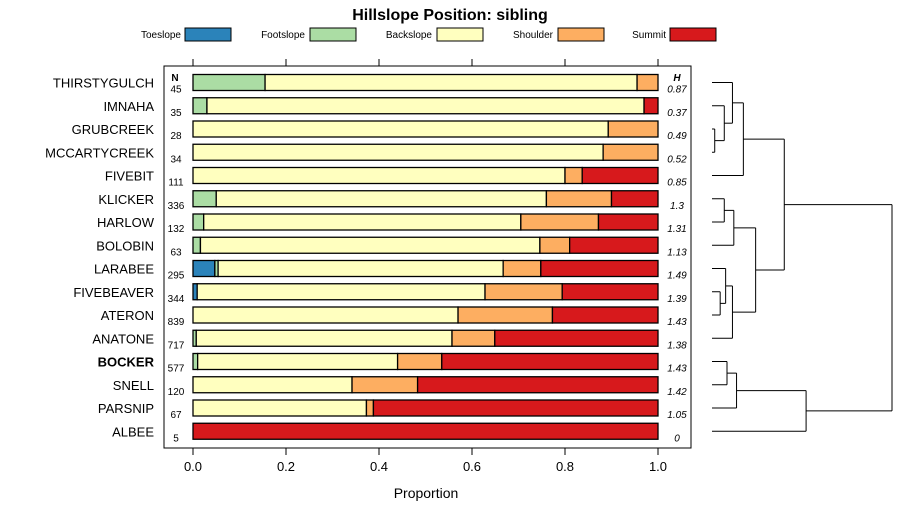 Image resolution: width=900 pixels, height=520 pixels. Describe the element at coordinates (129, 176) in the screenshot. I see `row-label: FIVEBIT` at that location.